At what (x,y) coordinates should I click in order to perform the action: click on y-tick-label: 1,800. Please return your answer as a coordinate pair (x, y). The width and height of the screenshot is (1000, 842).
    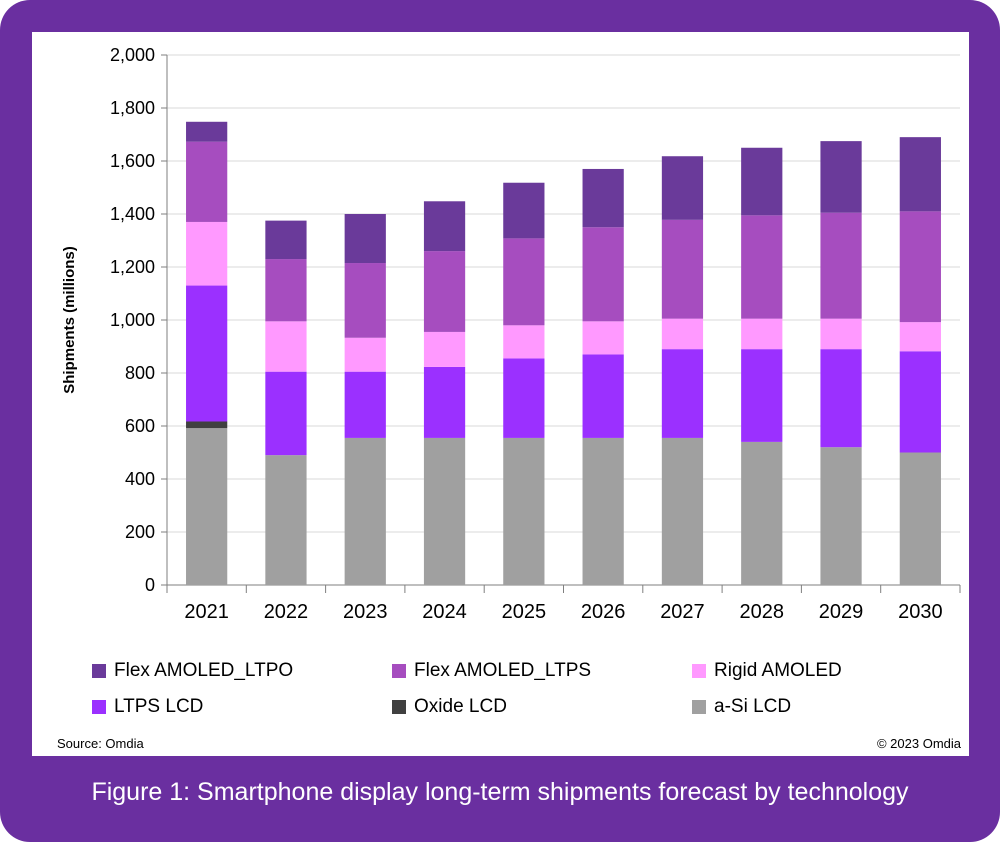
    Looking at the image, I should click on (132, 108).